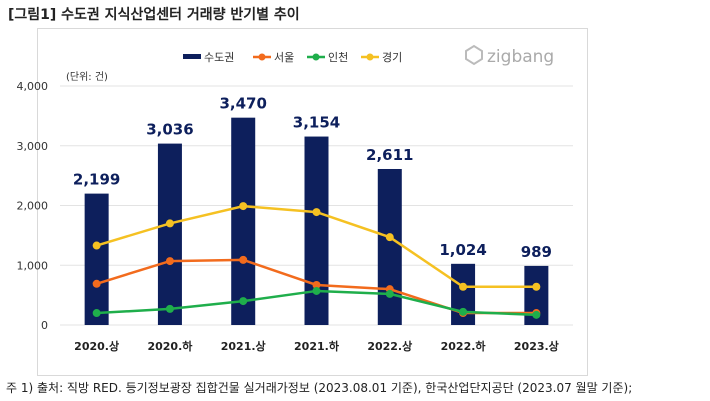 This screenshot has height=401, width=710. What do you see at coordinates (243, 221) in the screenshot?
I see `bar-2021.상` at bounding box center [243, 221].